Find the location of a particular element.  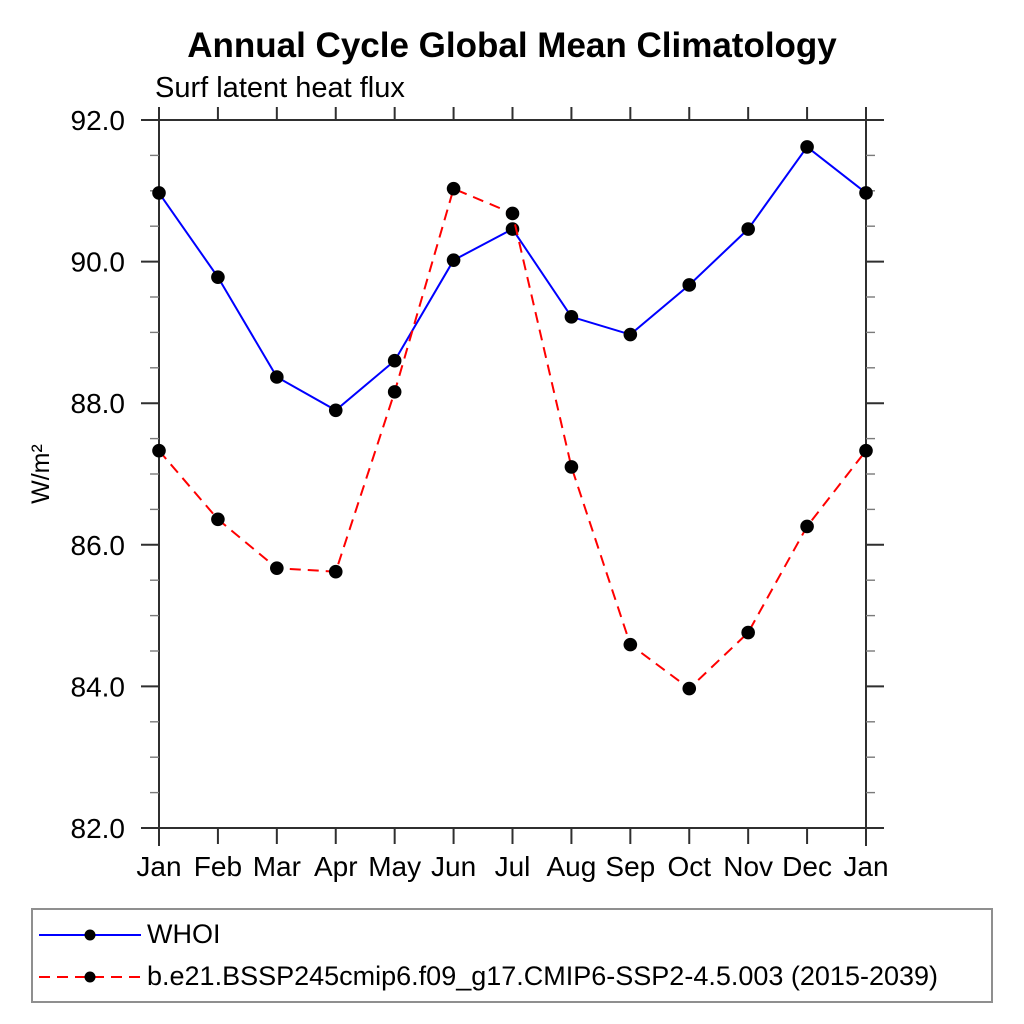

y-tick-label: 92.0 is located at coordinates (98, 120).